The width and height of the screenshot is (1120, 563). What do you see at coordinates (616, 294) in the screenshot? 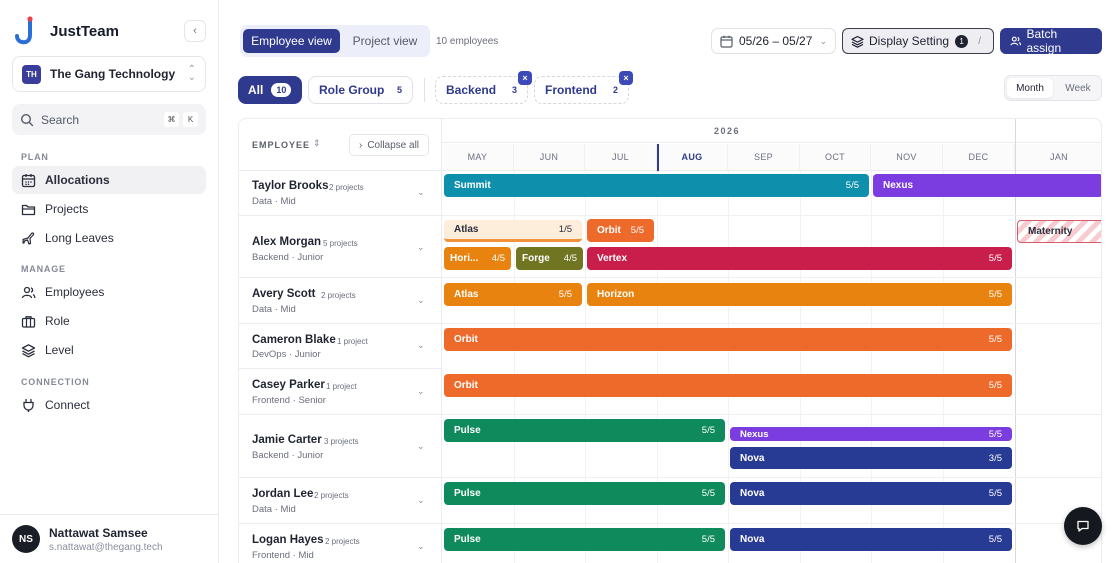
I see `allocation-project: Horizon` at bounding box center [616, 294].